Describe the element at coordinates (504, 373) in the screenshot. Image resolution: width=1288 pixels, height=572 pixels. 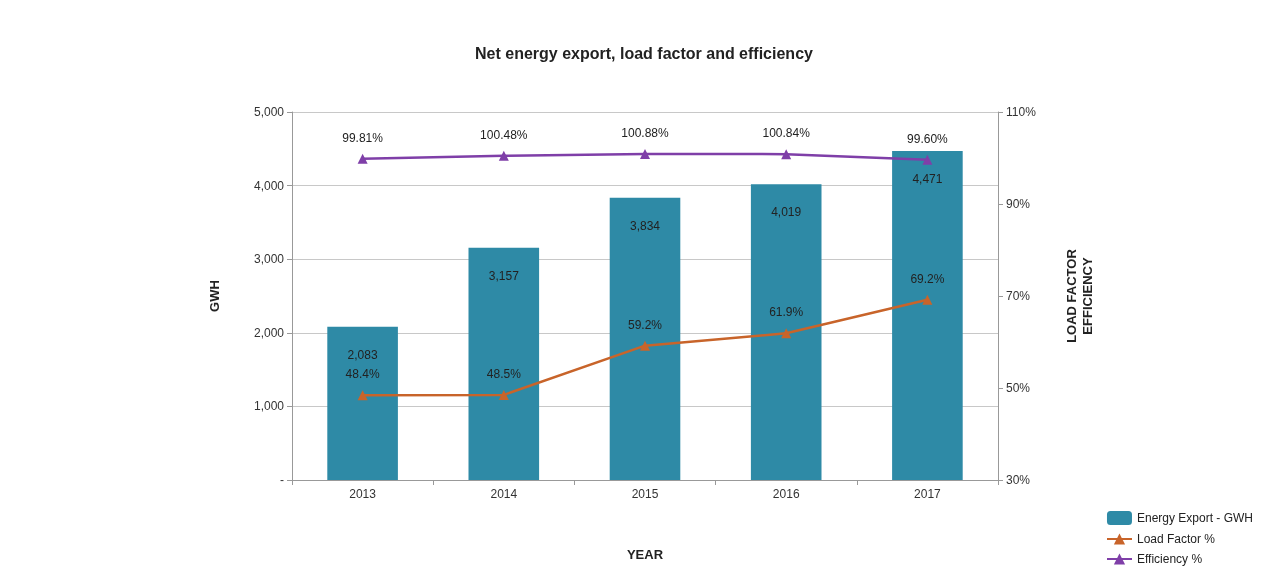
I see `data-label: 48.5%` at that location.